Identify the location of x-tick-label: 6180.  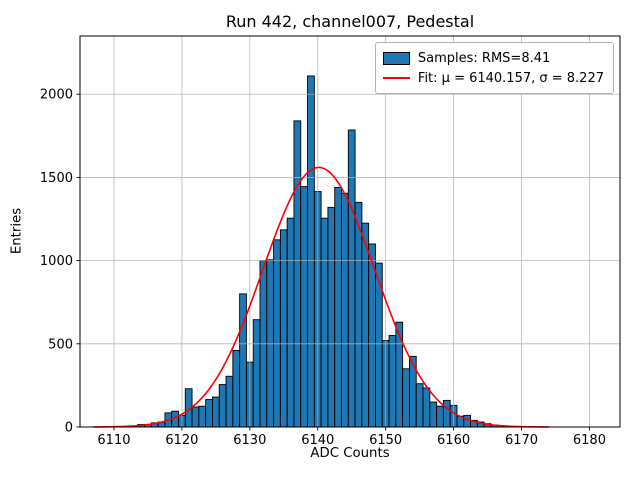
(589, 440).